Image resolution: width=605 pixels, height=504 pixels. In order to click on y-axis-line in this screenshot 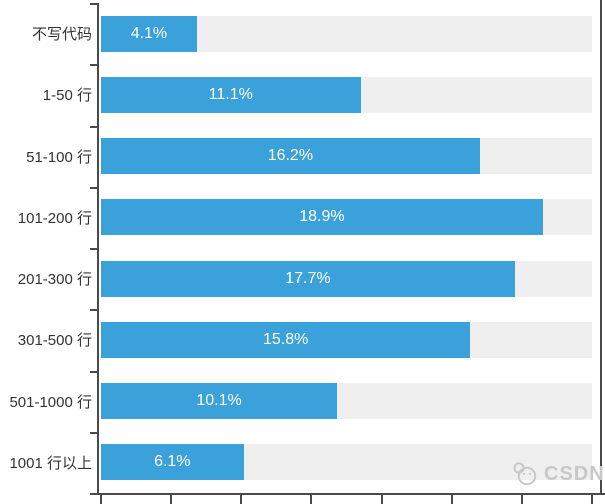, I will do `click(98, 249)`.